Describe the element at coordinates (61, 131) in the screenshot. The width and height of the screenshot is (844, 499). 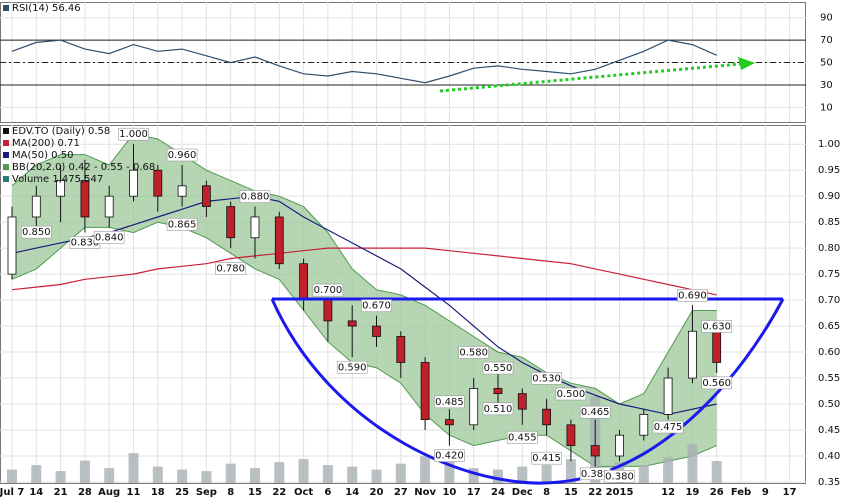
I see `legend-label: EDV.TO (Daily) 0.58` at that location.